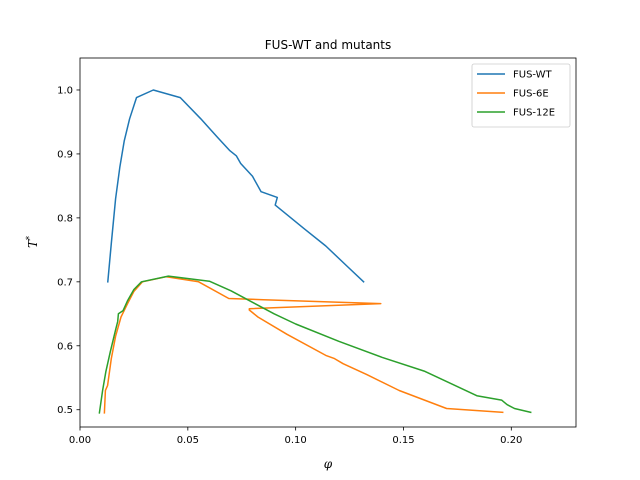  Describe the element at coordinates (511, 440) in the screenshot. I see `x-tick-label: 0.20` at that location.